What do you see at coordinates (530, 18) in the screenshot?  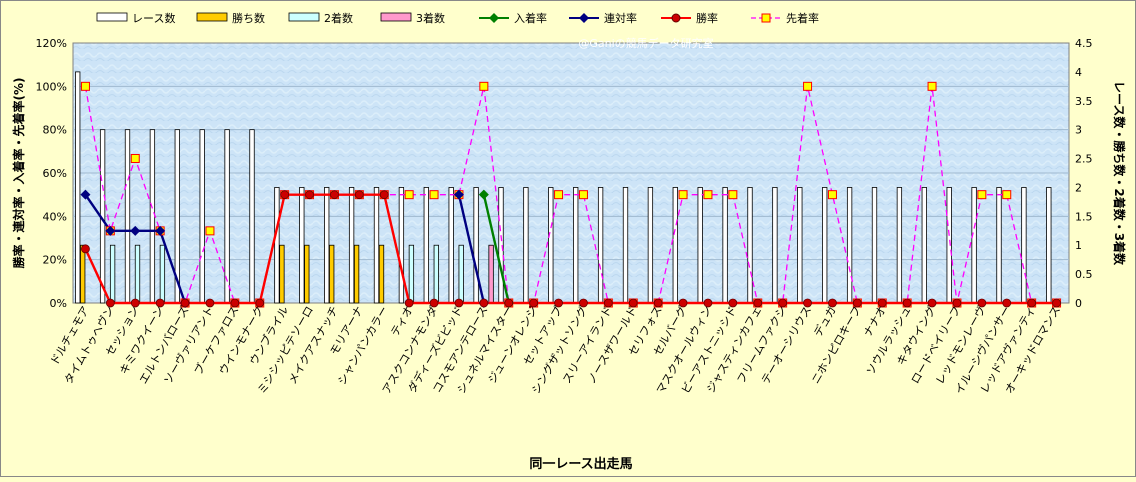 I see `legend-label: 入着率` at bounding box center [530, 18].